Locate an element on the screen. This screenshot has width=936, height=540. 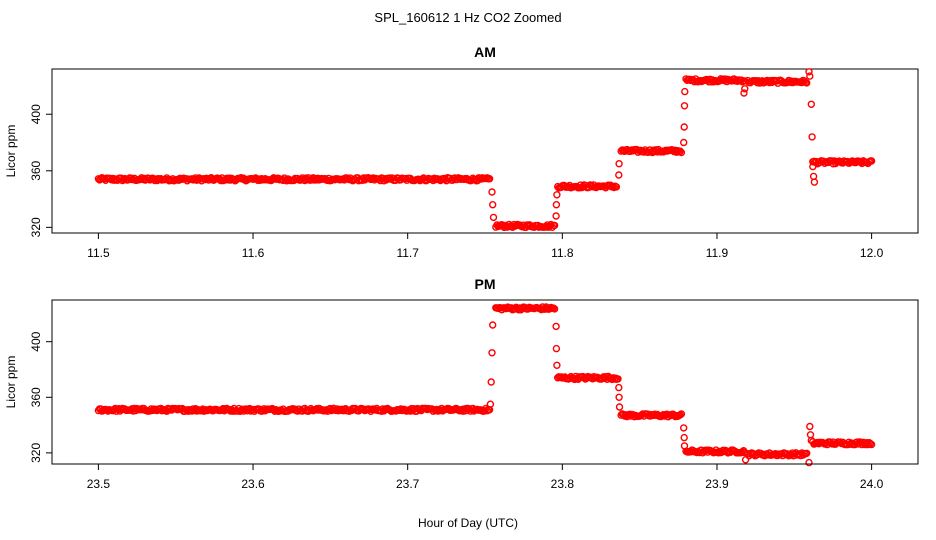
am-y-axis: 320 360 400 is located at coordinates (41, 170).